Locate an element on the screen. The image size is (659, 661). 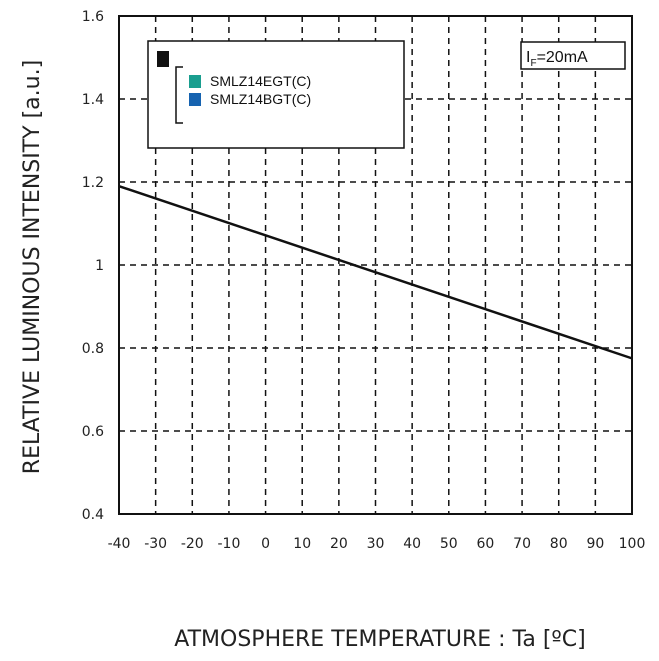
x-tick-label: 20 is located at coordinates (339, 544).